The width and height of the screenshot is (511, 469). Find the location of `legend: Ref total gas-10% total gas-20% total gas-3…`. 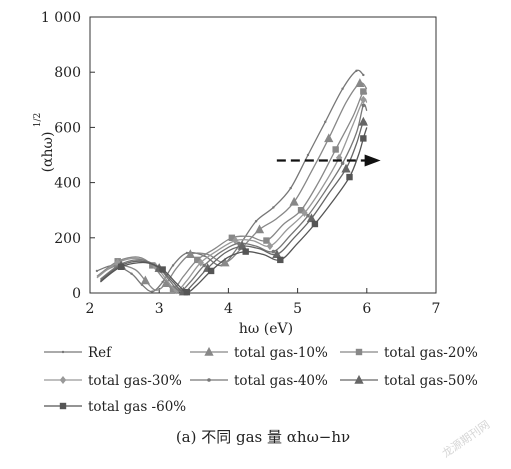

legend: Ref total gas-10% total gas-20% total gas-3… is located at coordinates (261, 380).